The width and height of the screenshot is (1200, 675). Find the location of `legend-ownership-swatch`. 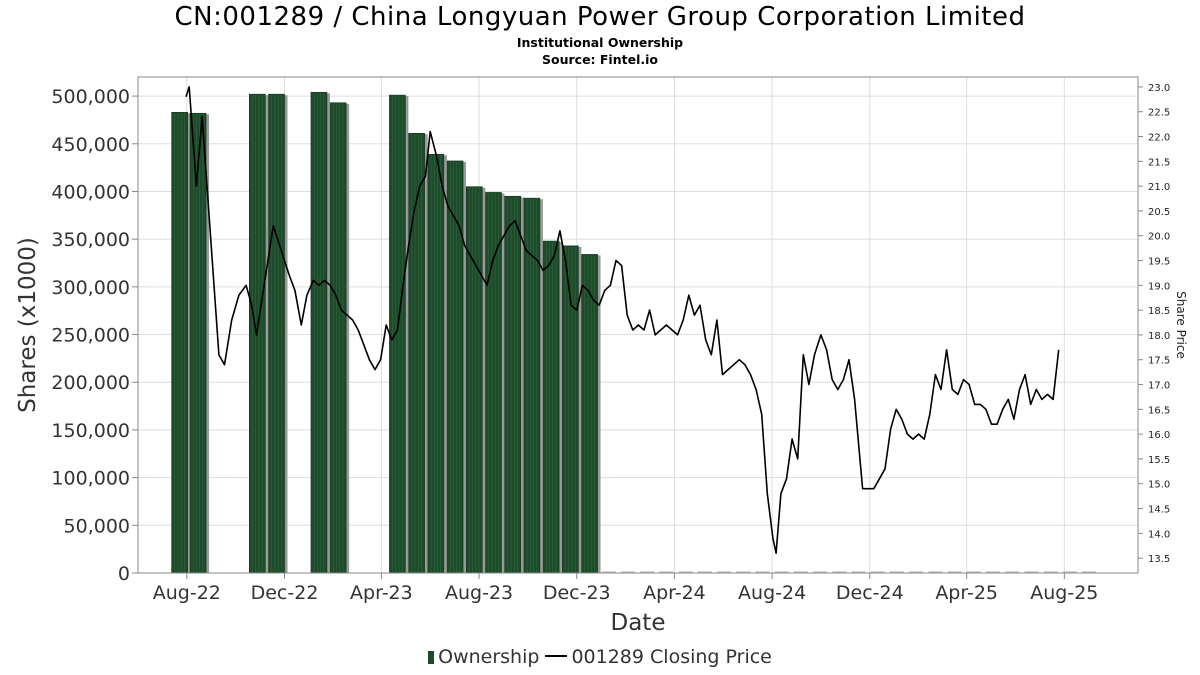

legend-ownership-swatch is located at coordinates (431, 657).